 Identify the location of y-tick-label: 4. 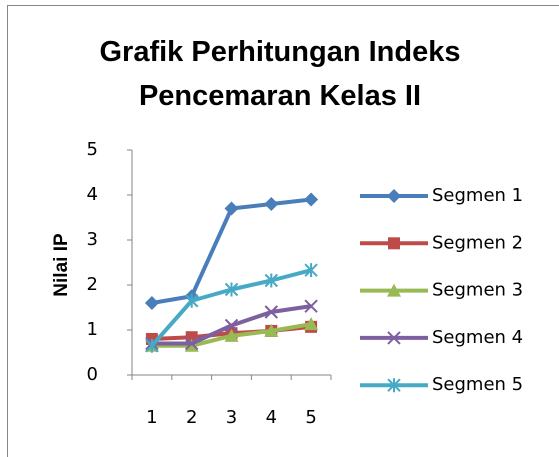
(92, 194).